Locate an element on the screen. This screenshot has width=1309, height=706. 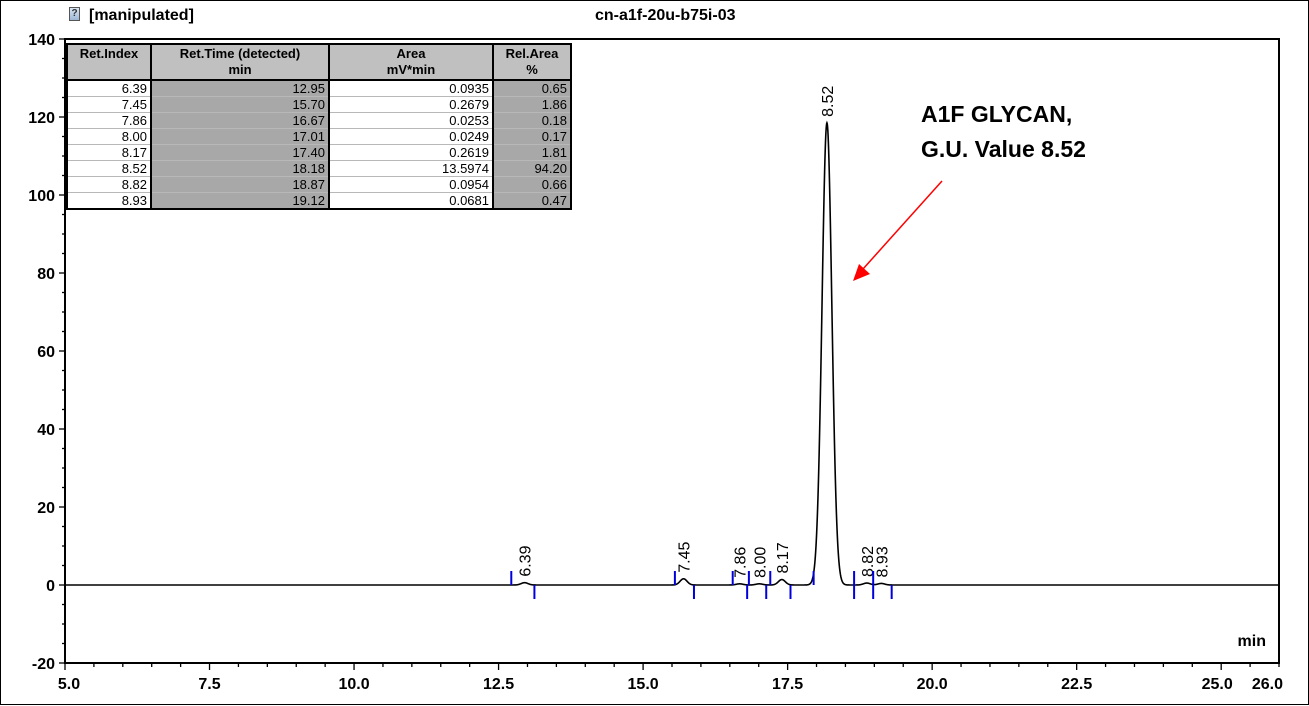
x-tick-label: 15.0 is located at coordinates (643, 684).